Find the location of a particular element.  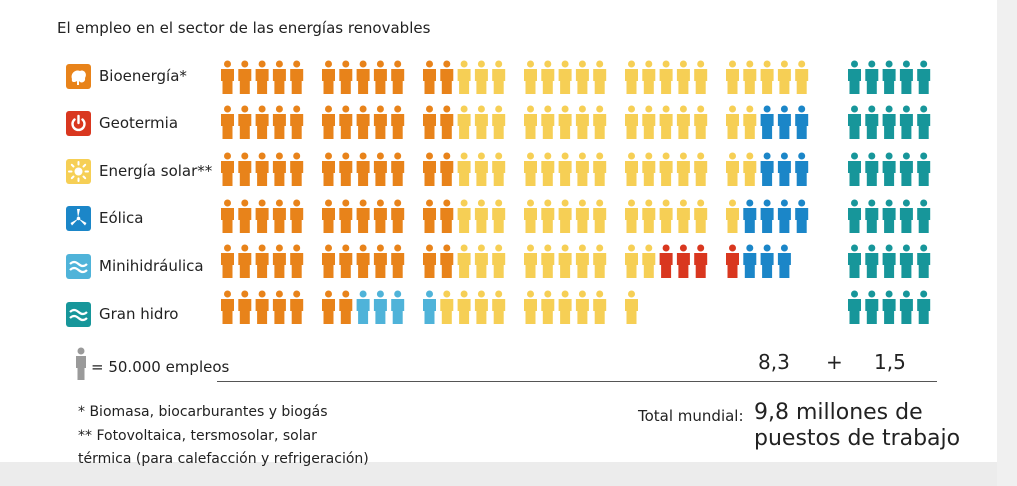

wind-turbine-icon is located at coordinates (78, 218).